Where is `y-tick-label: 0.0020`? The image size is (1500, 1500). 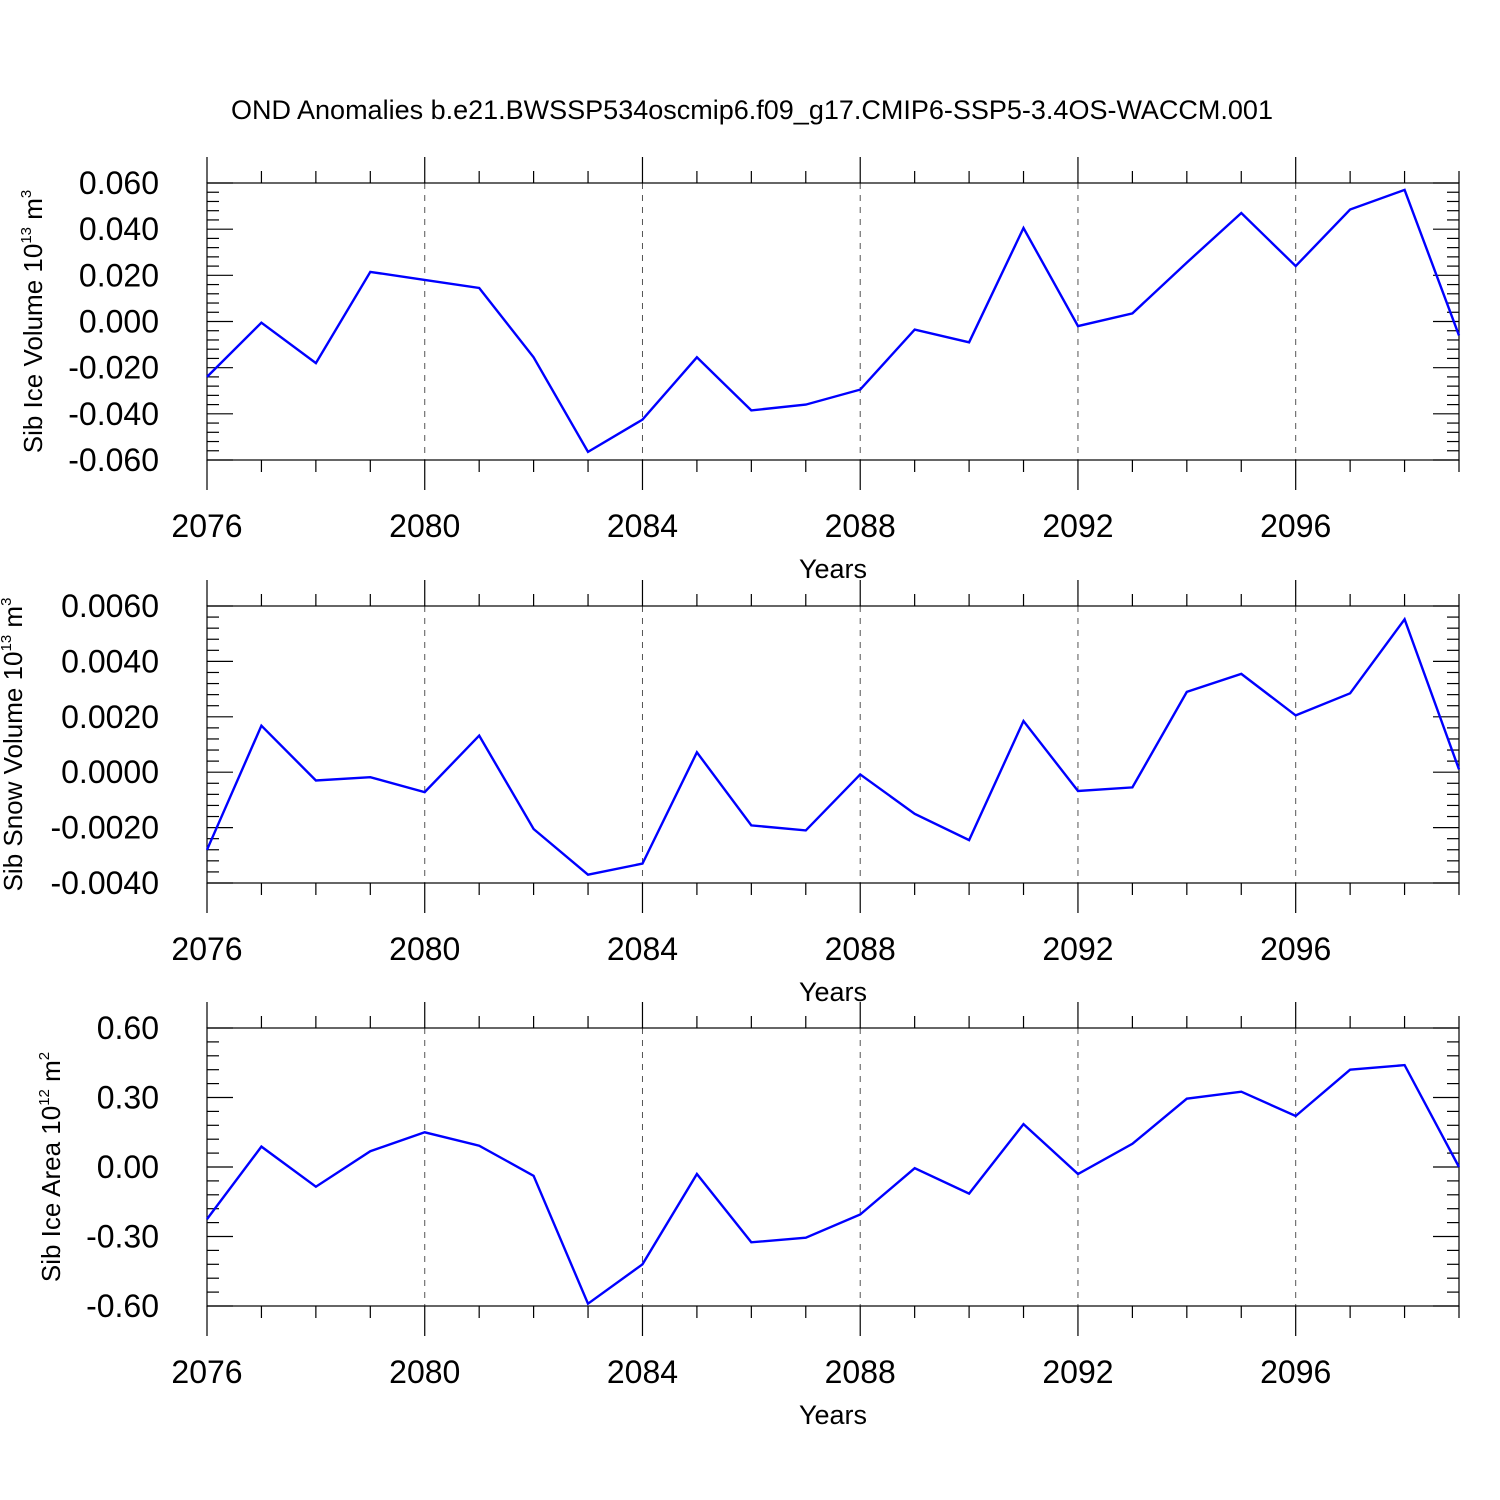 y-tick-label: 0.0020 is located at coordinates (110, 717).